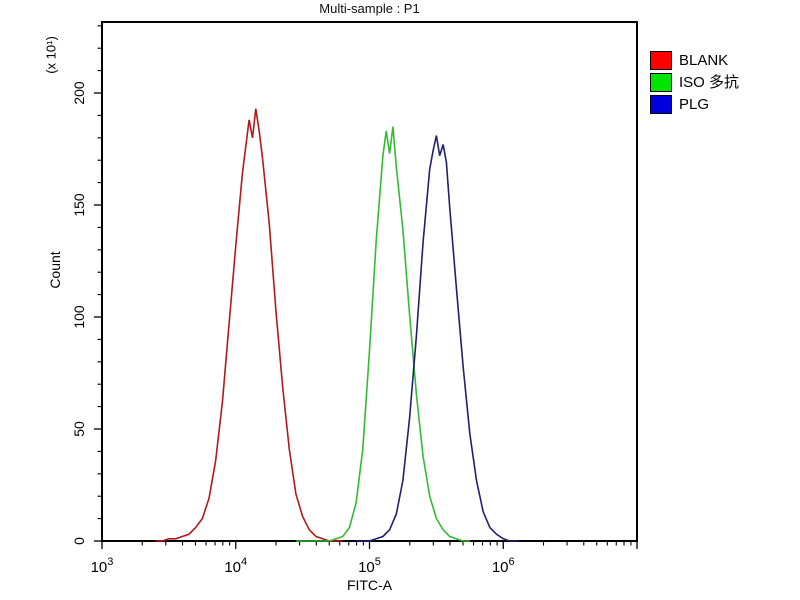  What do you see at coordinates (661, 82) in the screenshot?
I see `legend-swatch-green` at bounding box center [661, 82].